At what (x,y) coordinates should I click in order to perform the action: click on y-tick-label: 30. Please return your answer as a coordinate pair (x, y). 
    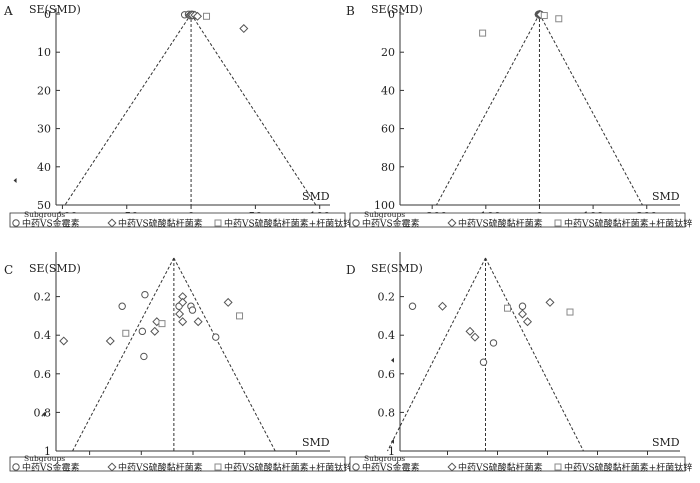
    Looking at the image, I should click on (44, 129).